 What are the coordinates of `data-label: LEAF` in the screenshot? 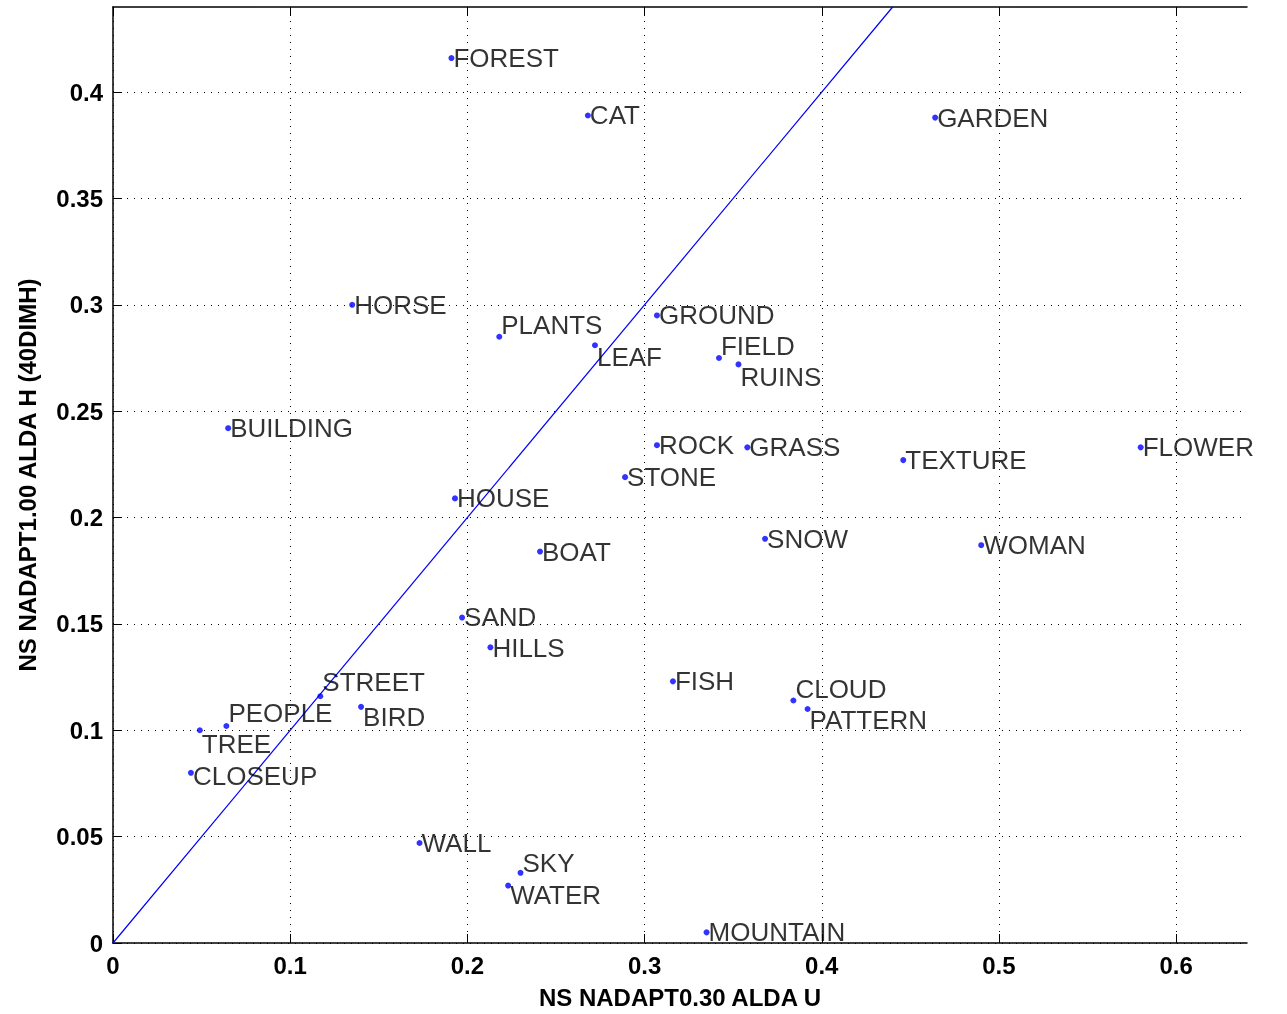 It's located at (629, 356).